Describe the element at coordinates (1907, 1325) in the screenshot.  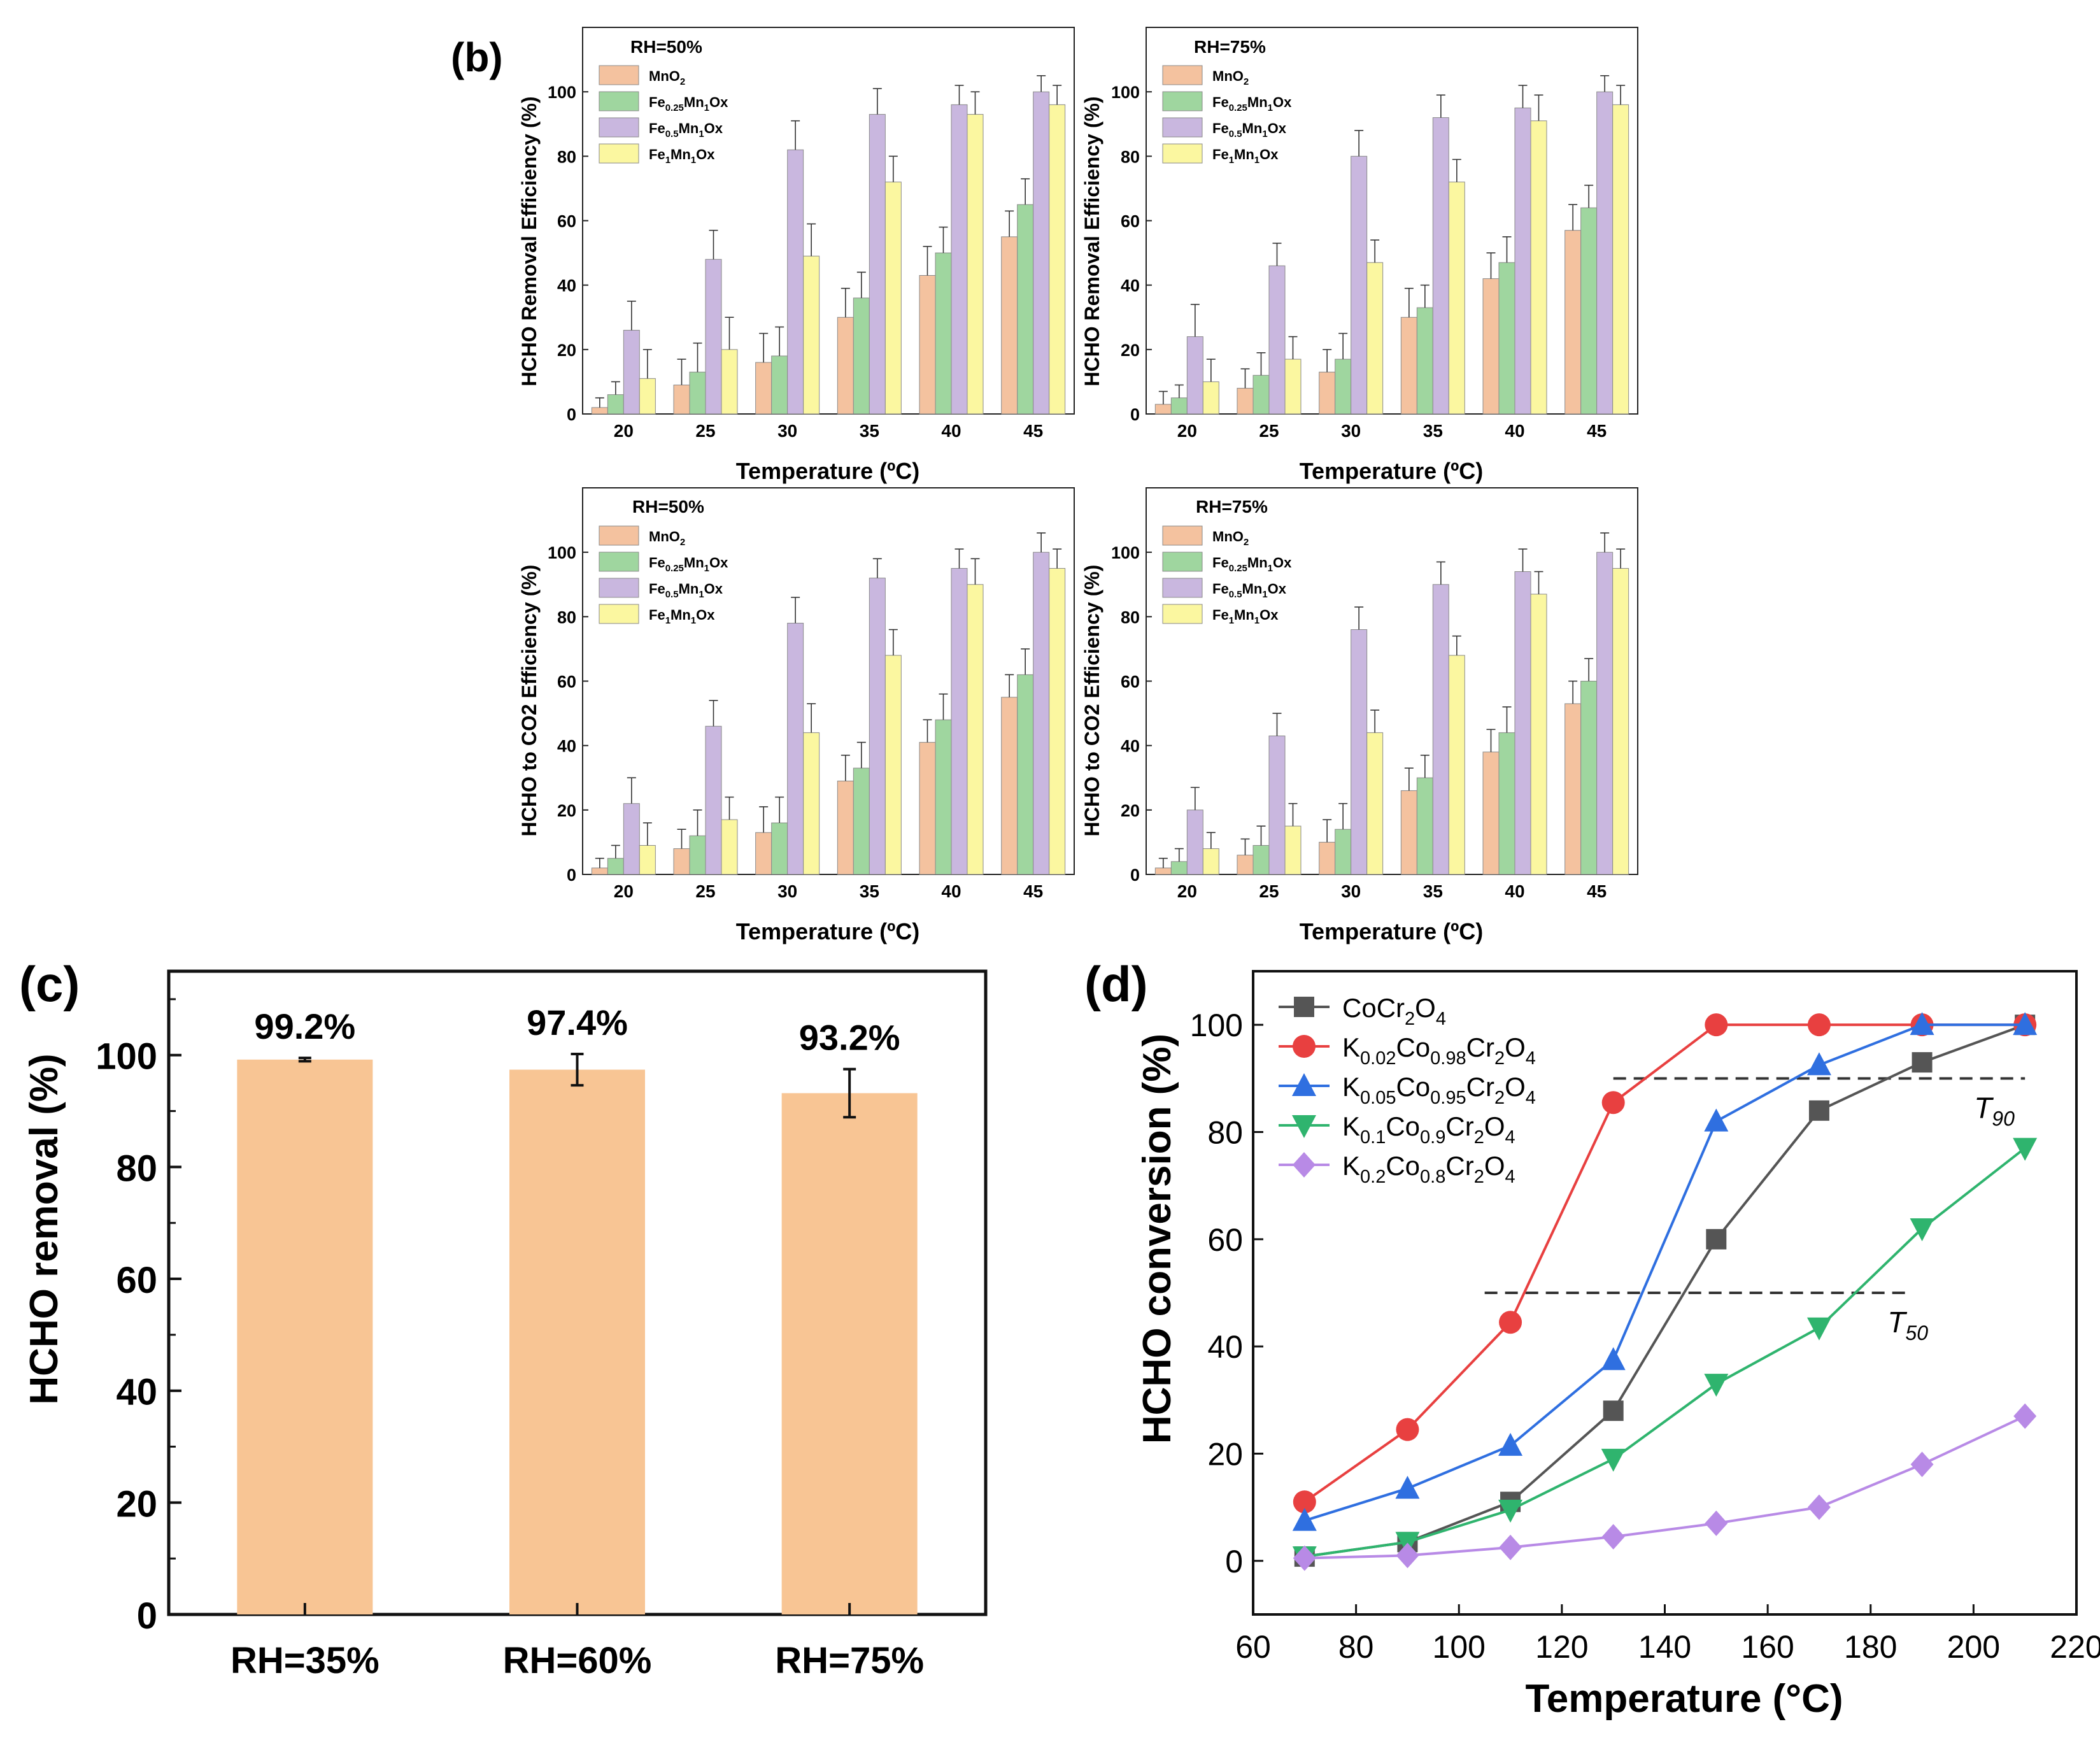
I see `reference-label: T50` at that location.